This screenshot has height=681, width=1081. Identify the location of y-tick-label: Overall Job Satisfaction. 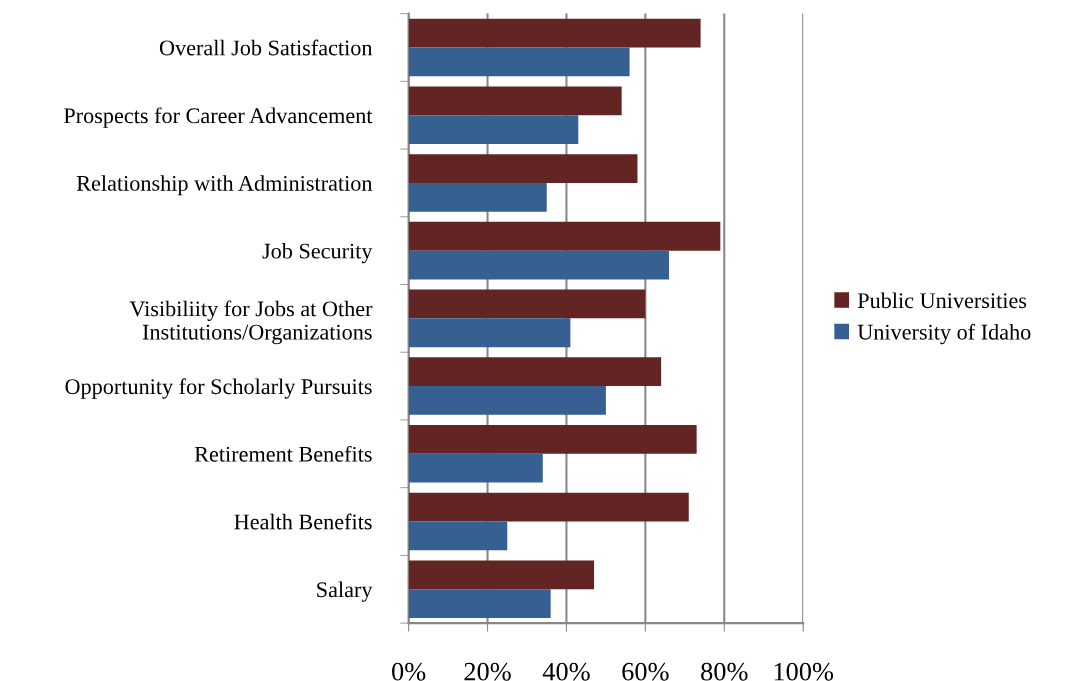
(266, 47).